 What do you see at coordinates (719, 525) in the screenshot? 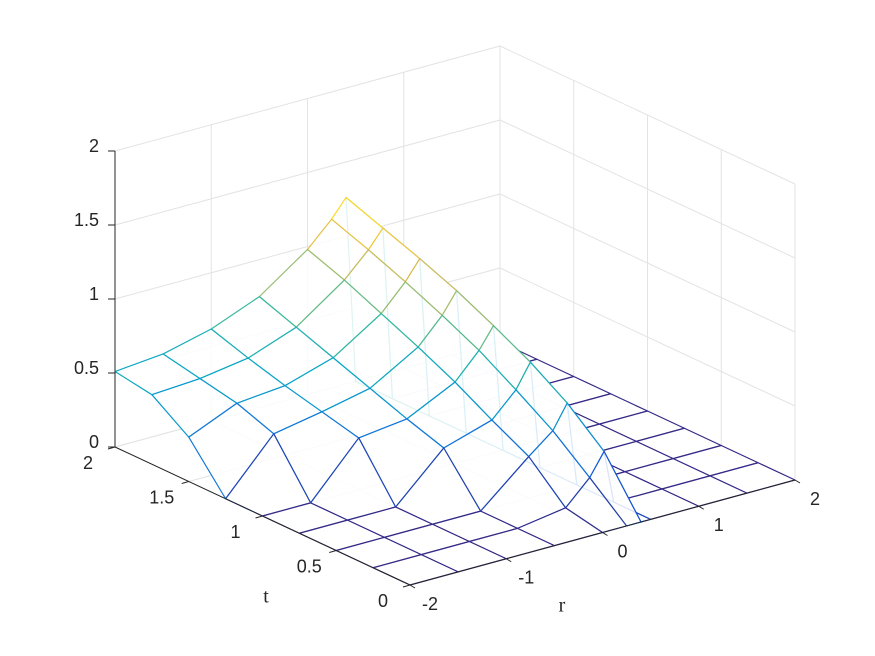
I see `x-tick-label: 1` at bounding box center [719, 525].